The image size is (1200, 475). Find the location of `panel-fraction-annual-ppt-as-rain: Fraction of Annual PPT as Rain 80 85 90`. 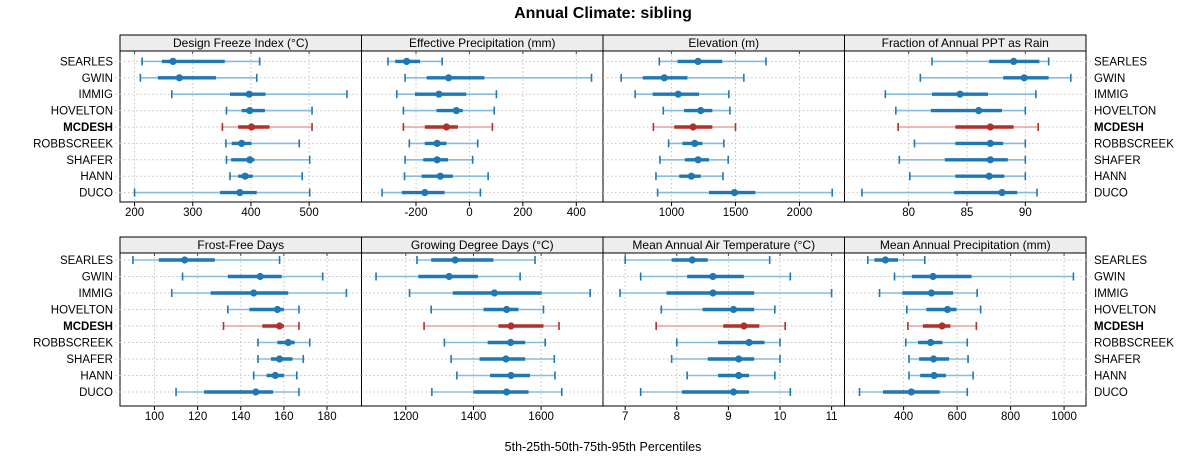

panel-fraction-annual-ppt-as-rain: Fraction of Annual PPT as Rain 80 85 90 is located at coordinates (967, 126).